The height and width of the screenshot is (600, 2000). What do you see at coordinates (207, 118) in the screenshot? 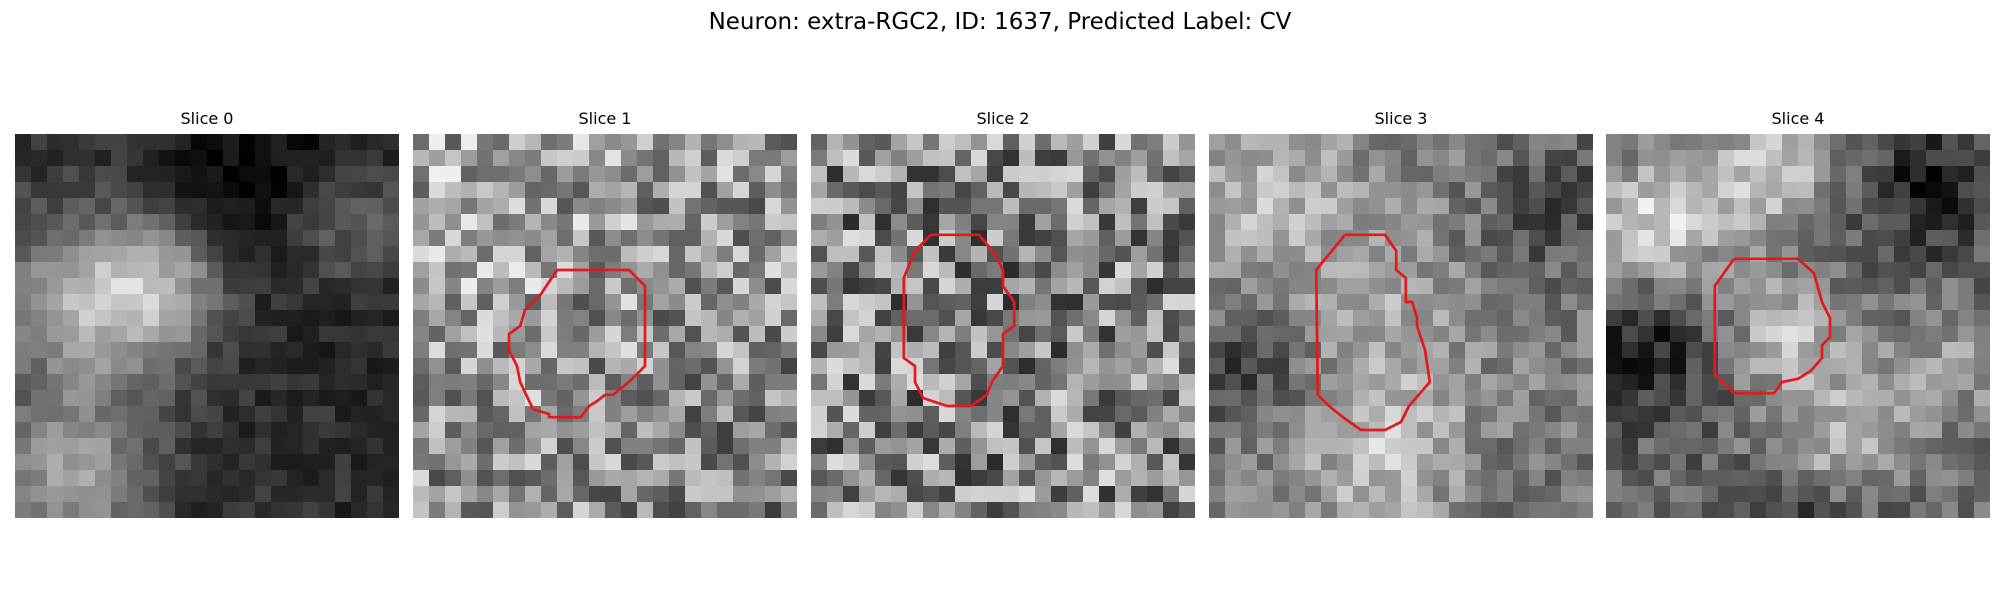
I see `panel-title-slice-0: Slice 0` at bounding box center [207, 118].